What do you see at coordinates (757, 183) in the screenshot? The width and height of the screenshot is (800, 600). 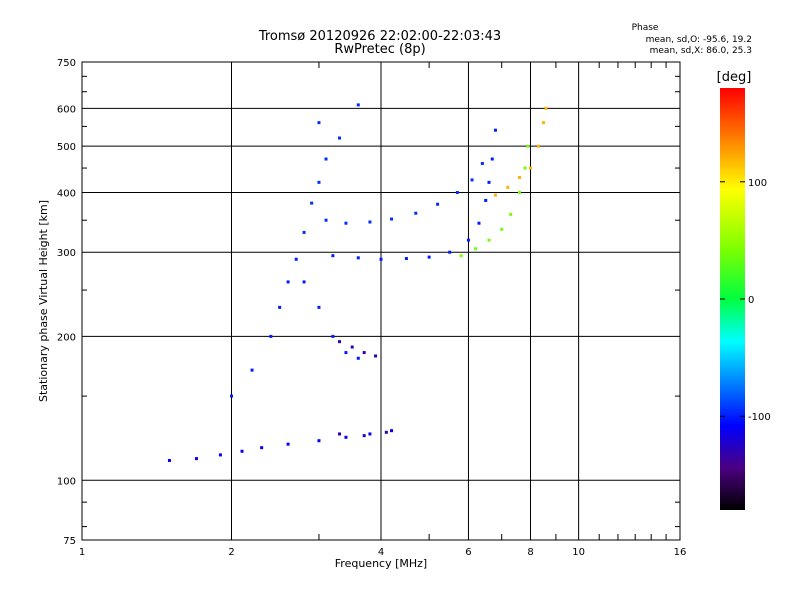 I see `colorbar-tick-label: 100` at bounding box center [757, 183].